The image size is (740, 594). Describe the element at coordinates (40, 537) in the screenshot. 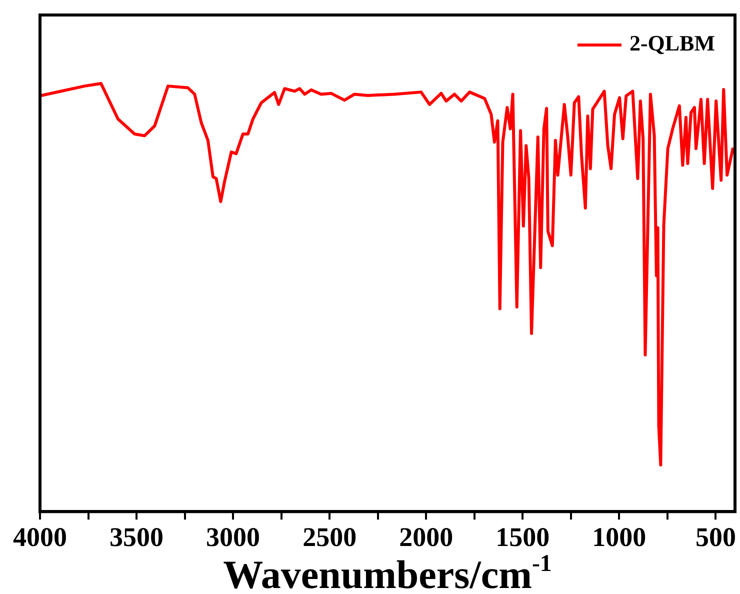

I see `x-tick-label: 4000` at that location.